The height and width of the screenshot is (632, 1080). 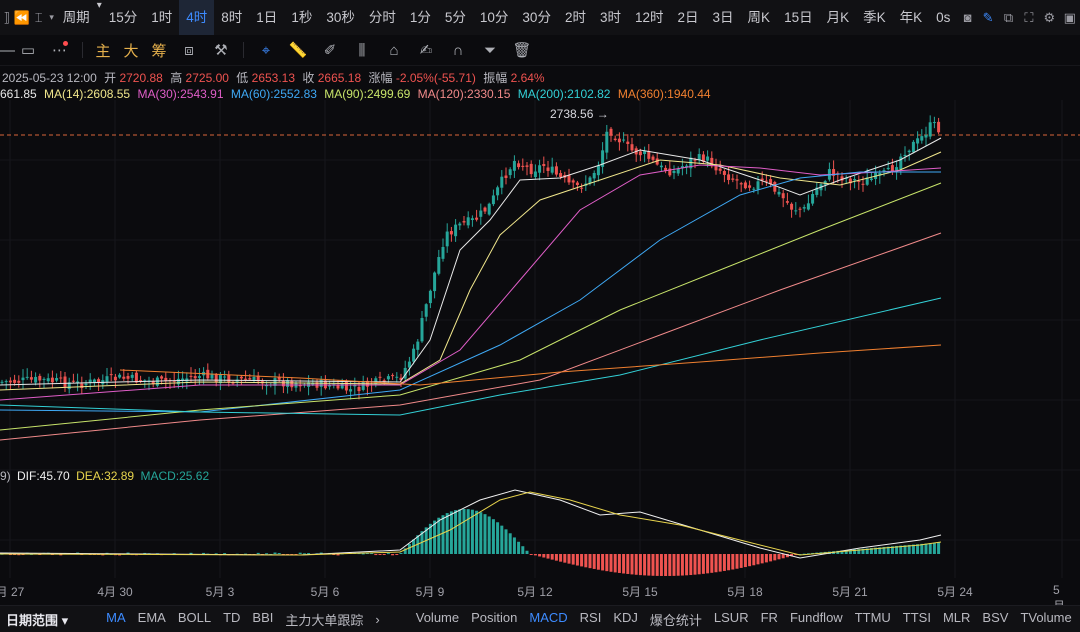 I want to click on interval-4: 8时, so click(x=232, y=17).